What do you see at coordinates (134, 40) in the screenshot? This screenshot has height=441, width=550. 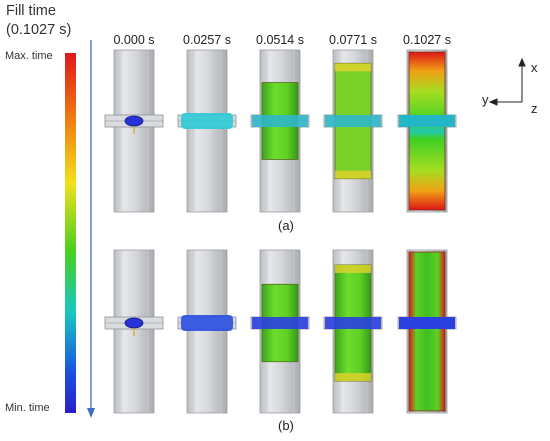 I see `time-step-1: 0.000 s` at bounding box center [134, 40].